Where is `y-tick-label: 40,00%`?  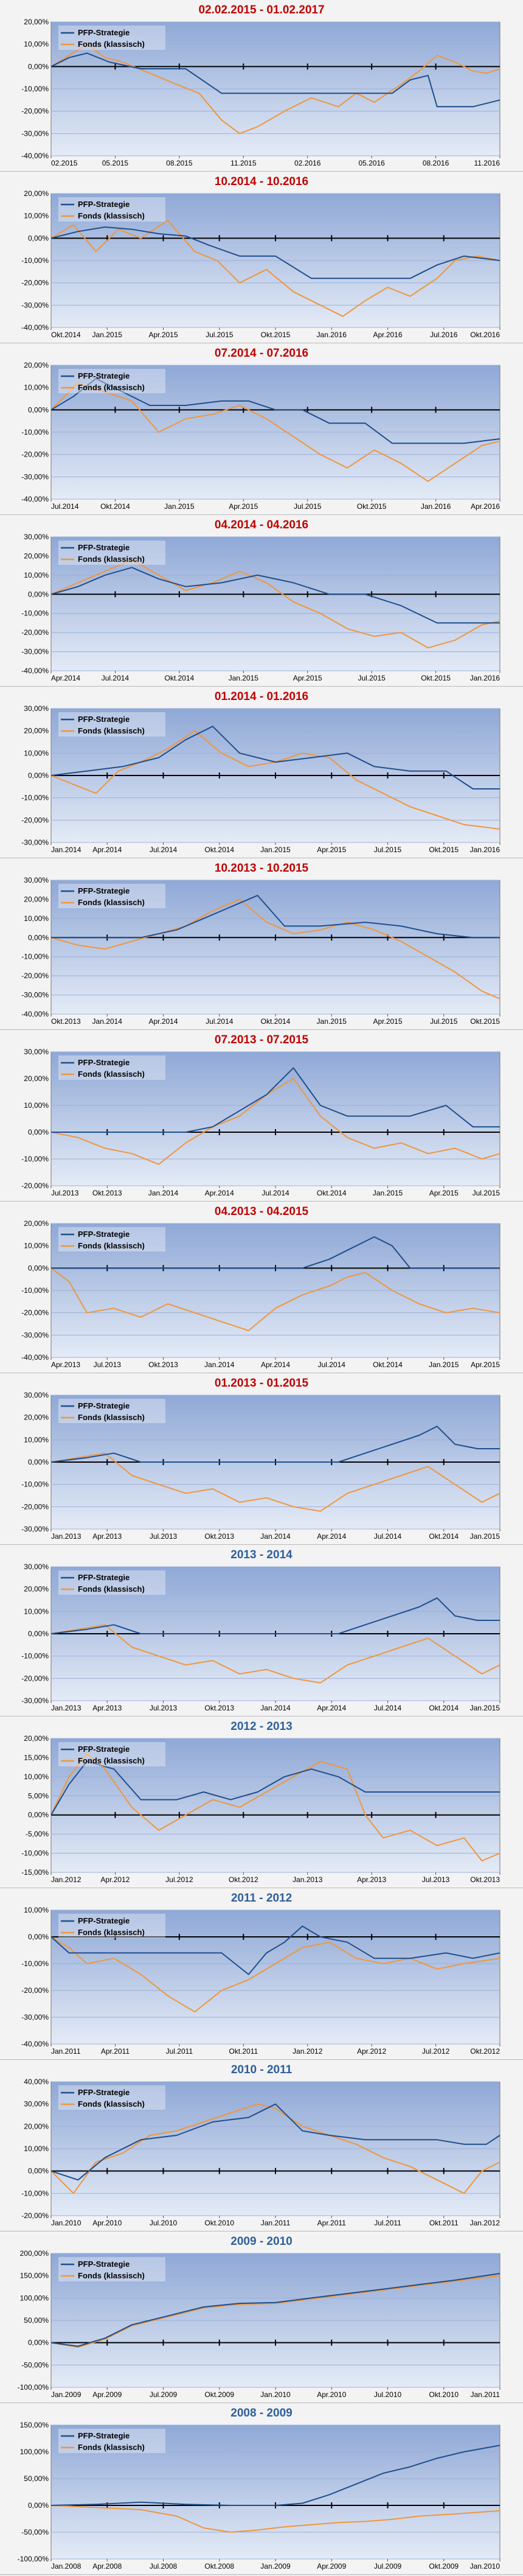
y-tick-label: 40,00% is located at coordinates (37, 2081).